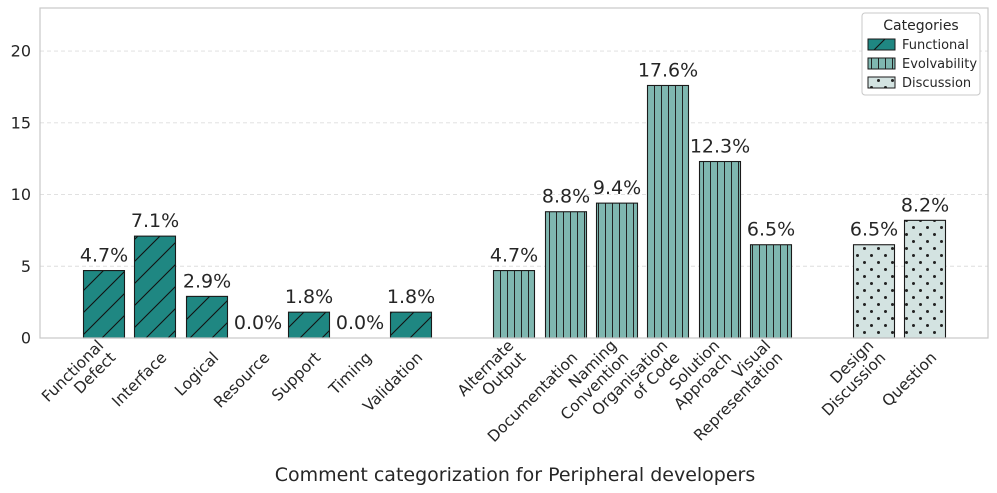  What do you see at coordinates (26, 266) in the screenshot?
I see `y-tick-label: 5` at bounding box center [26, 266].